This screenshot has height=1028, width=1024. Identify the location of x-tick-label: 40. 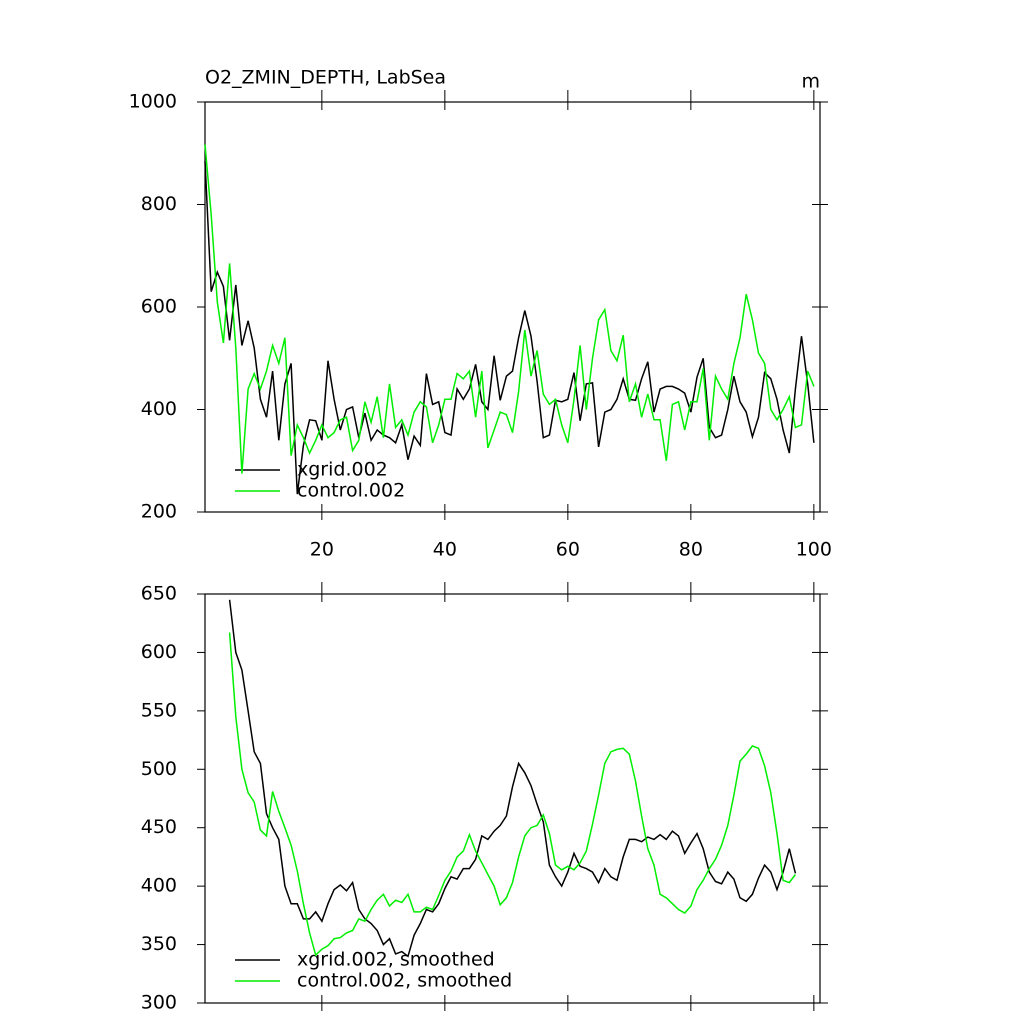
(445, 550).